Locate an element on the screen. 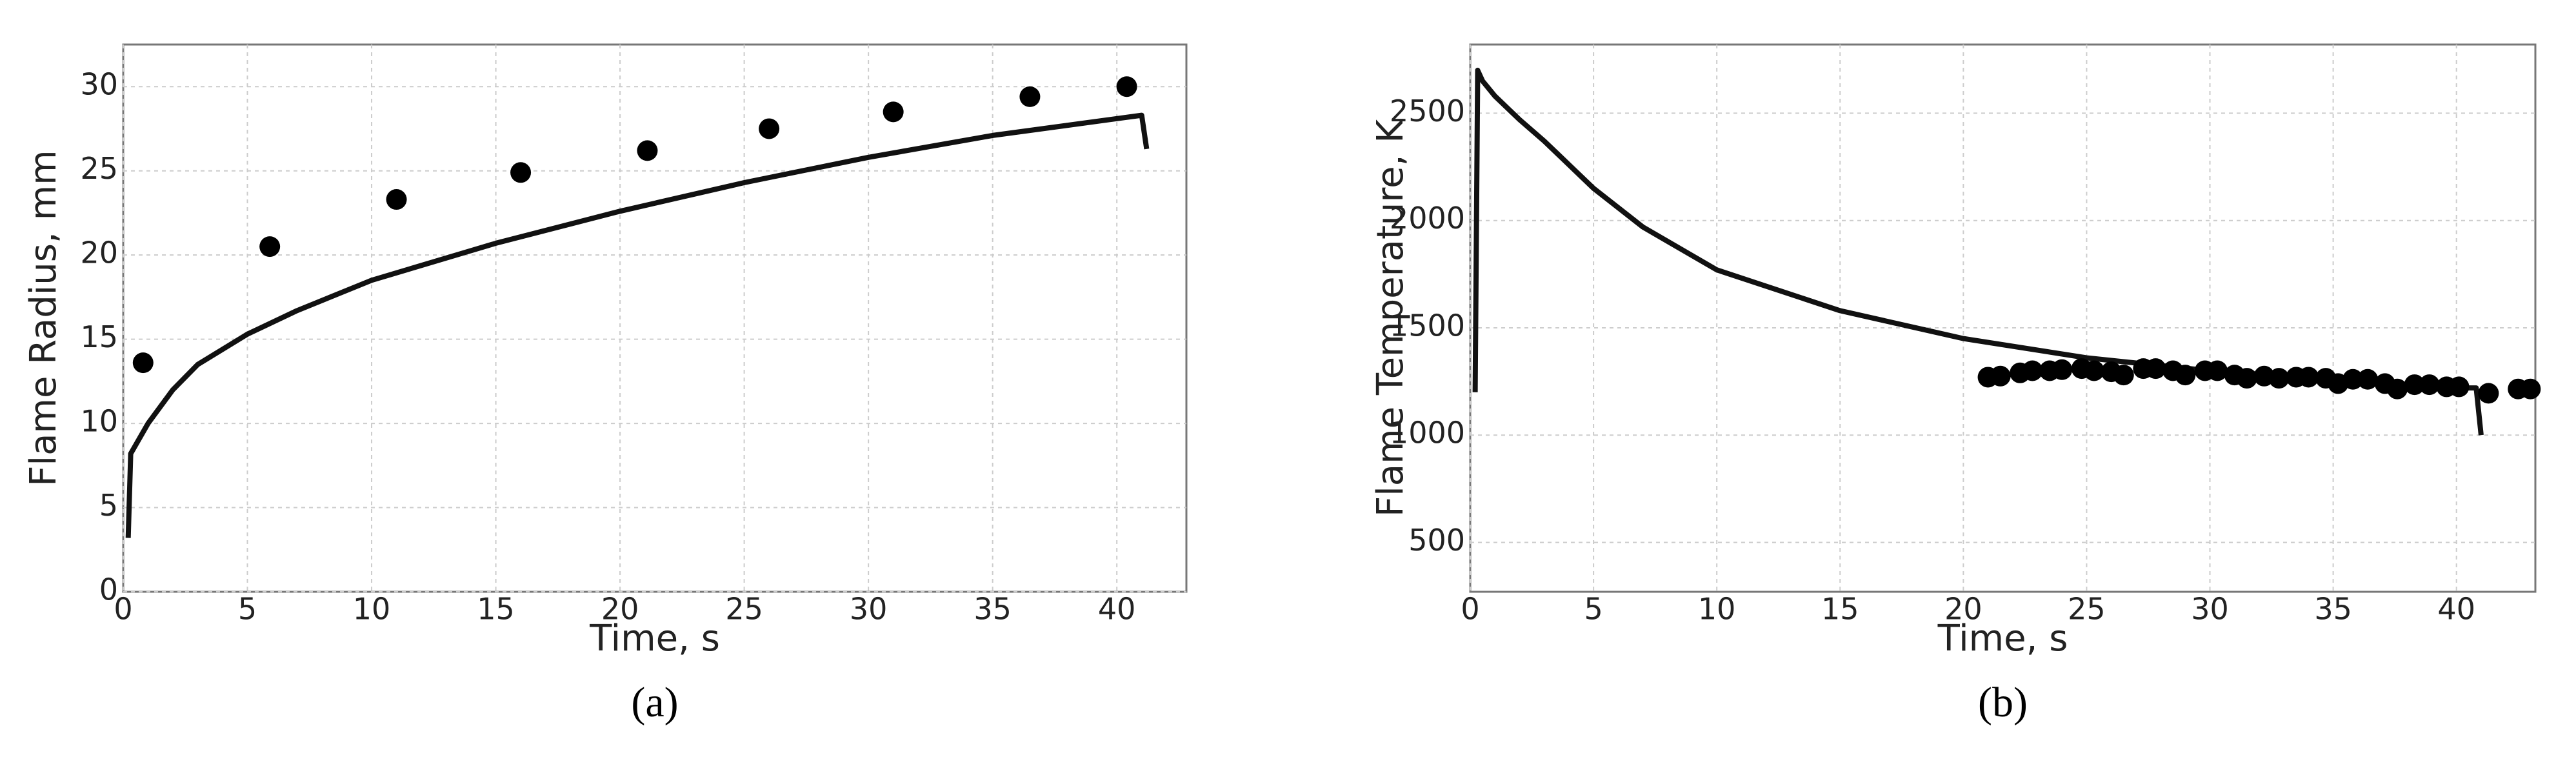 This screenshot has width=2576, height=757. y-tick-label: 1000 is located at coordinates (1427, 433).